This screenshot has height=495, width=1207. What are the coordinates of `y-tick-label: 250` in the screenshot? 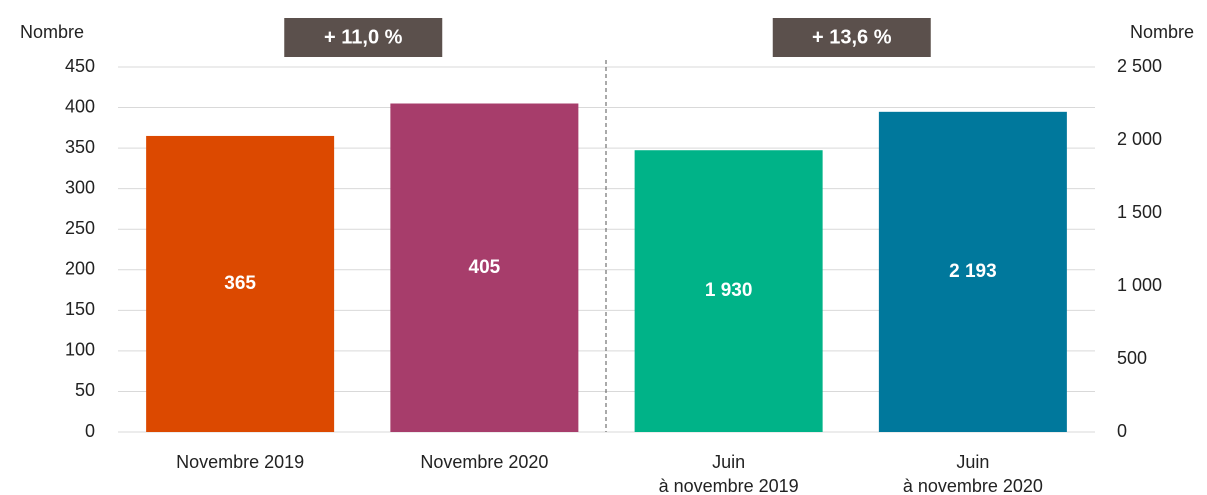 It's located at (80, 228).